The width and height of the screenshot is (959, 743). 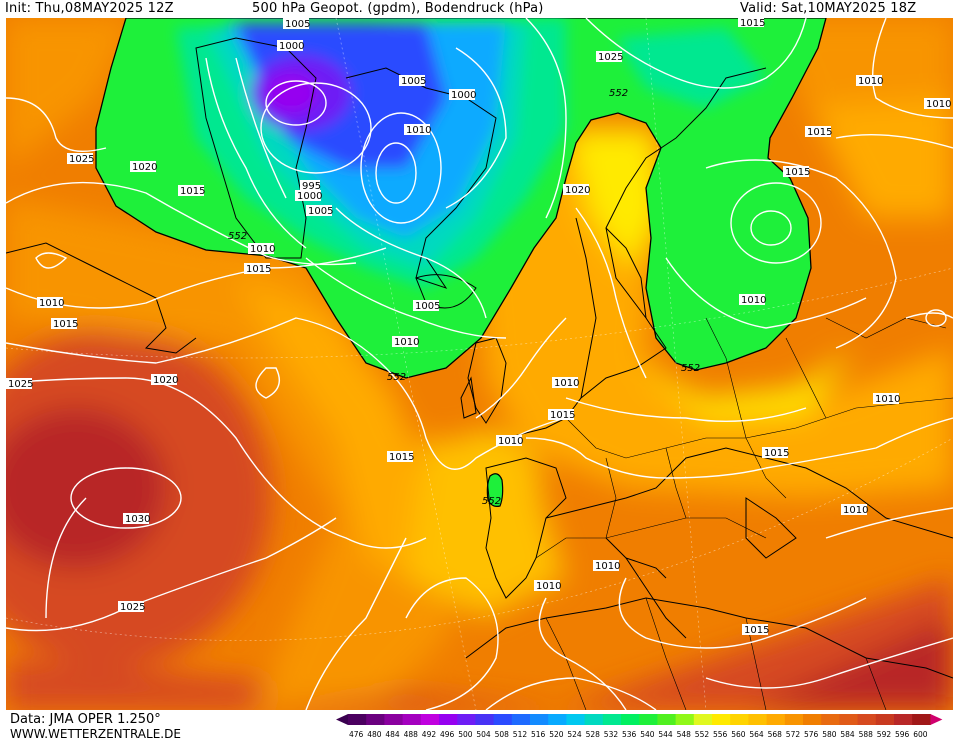 What do you see at coordinates (902, 734) in the screenshot?
I see `legend-tick-label: 596` at bounding box center [902, 734].